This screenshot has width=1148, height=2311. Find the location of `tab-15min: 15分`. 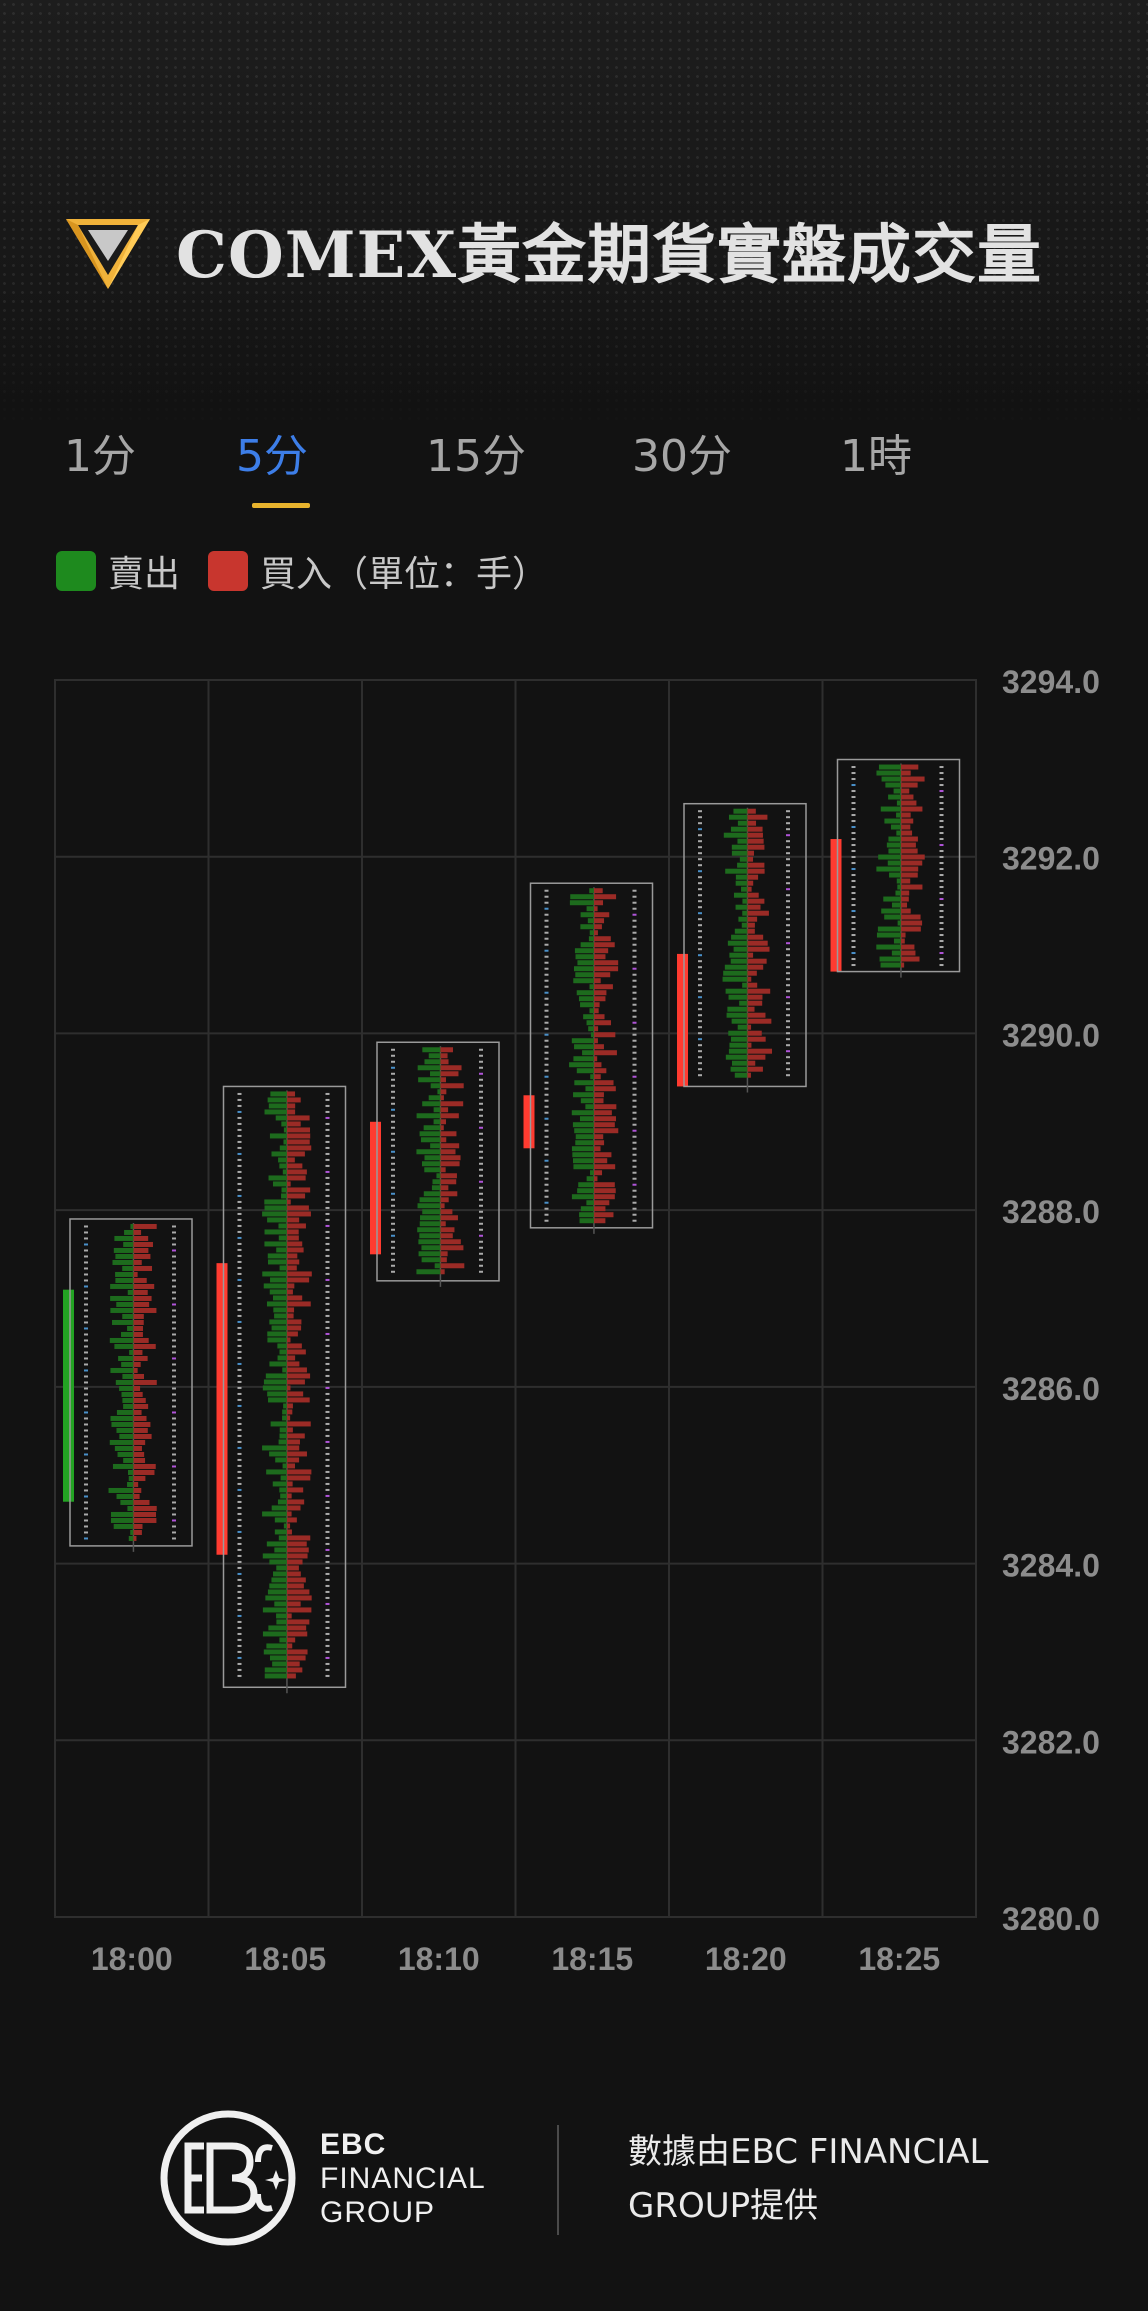

tab-15min: 15分 is located at coordinates (476, 456).